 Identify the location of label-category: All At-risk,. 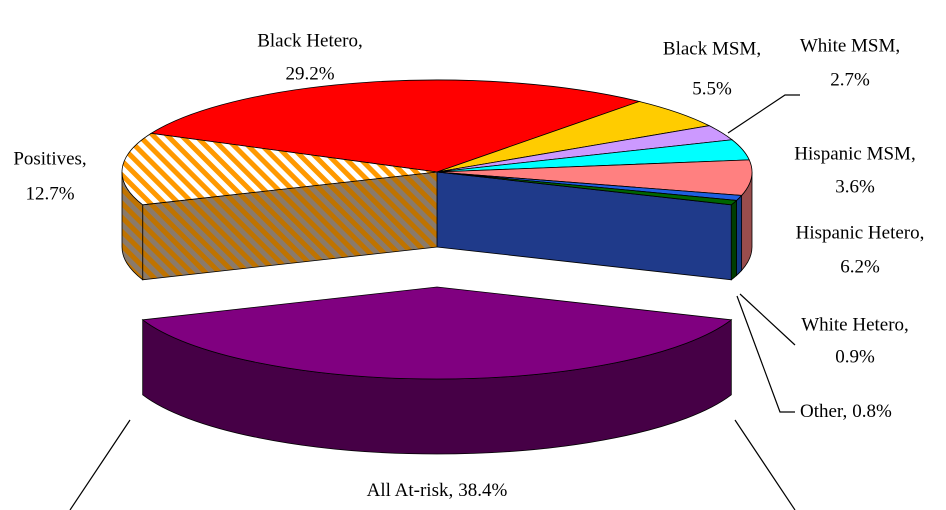
(410, 490).